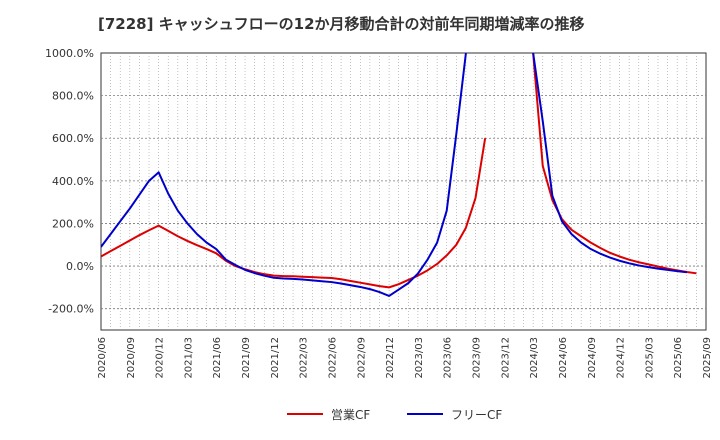 Image resolution: width=720 pixels, height=440 pixels. I want to click on x-tick-label: 2023/09, so click(477, 358).